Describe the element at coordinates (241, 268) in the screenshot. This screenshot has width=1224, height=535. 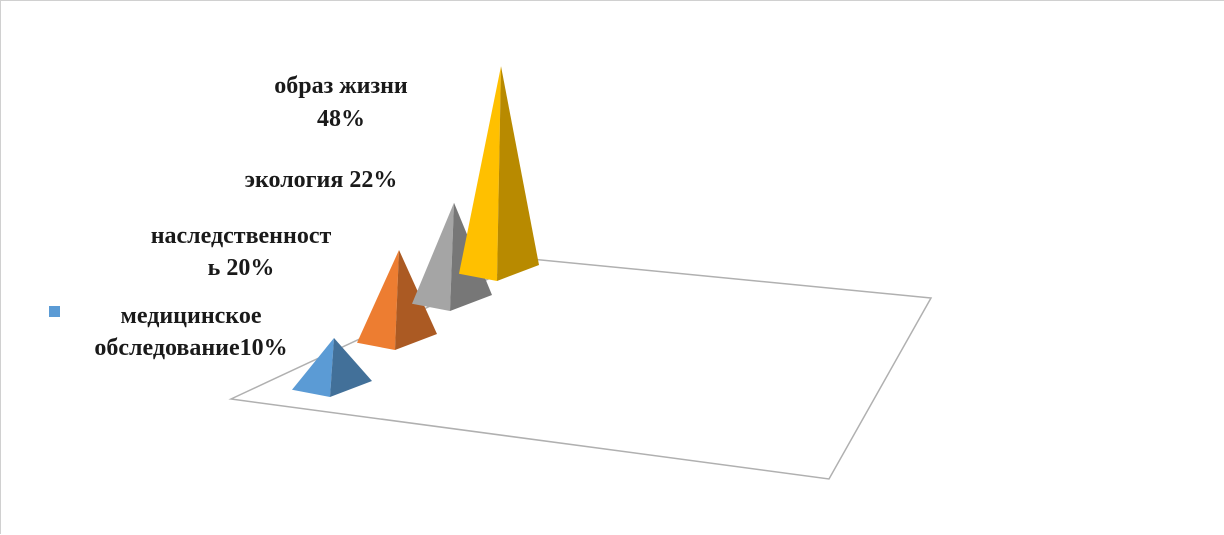
I see `data-label: ь 20%` at that location.